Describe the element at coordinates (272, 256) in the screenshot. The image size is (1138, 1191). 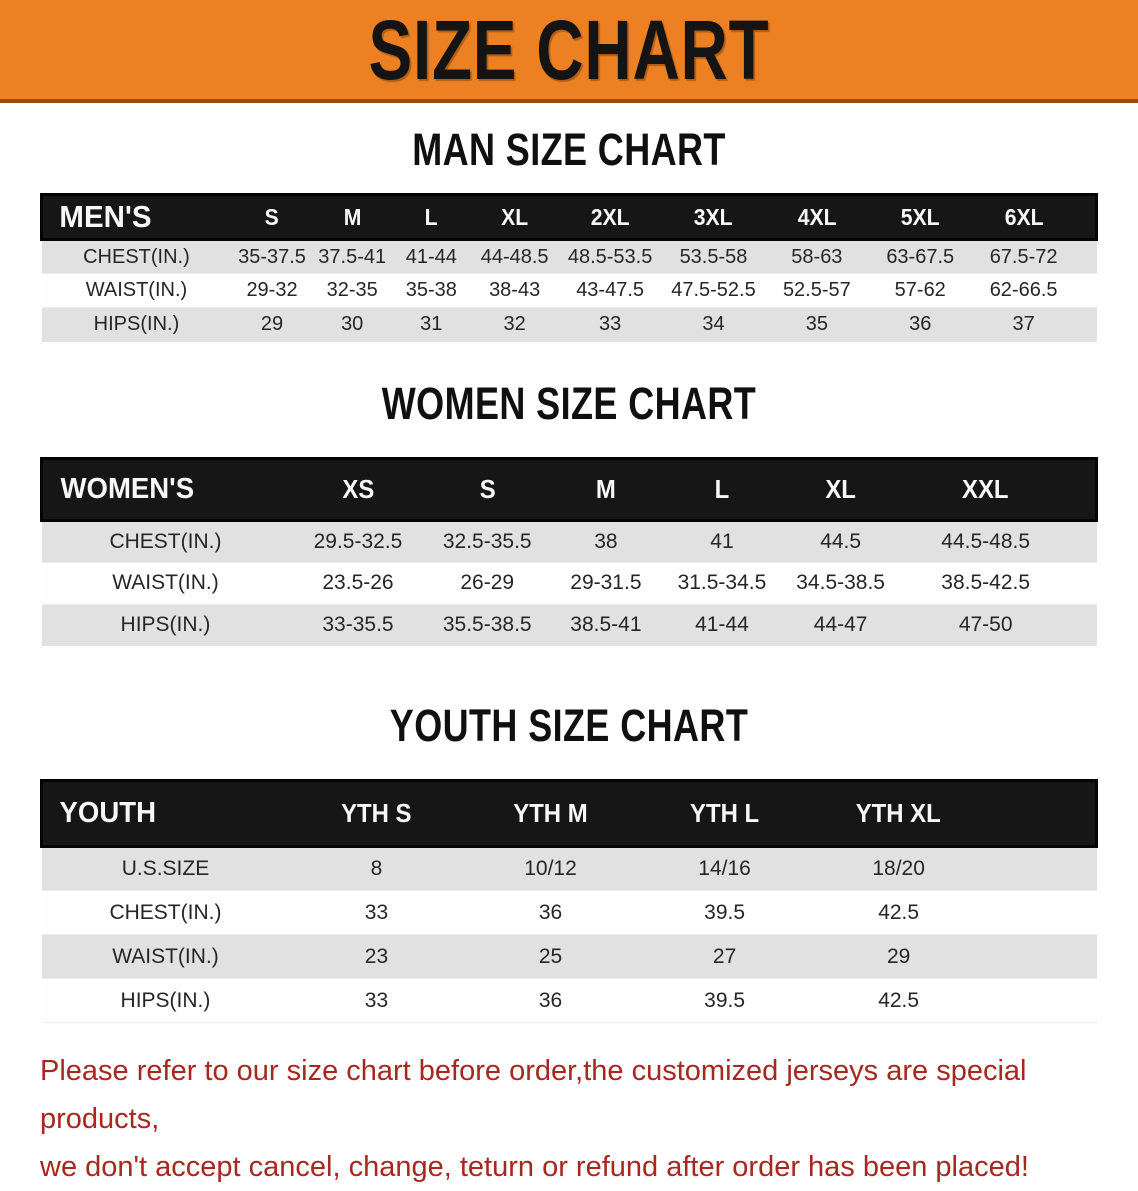
I see `table-cell: 35-37.5` at that location.